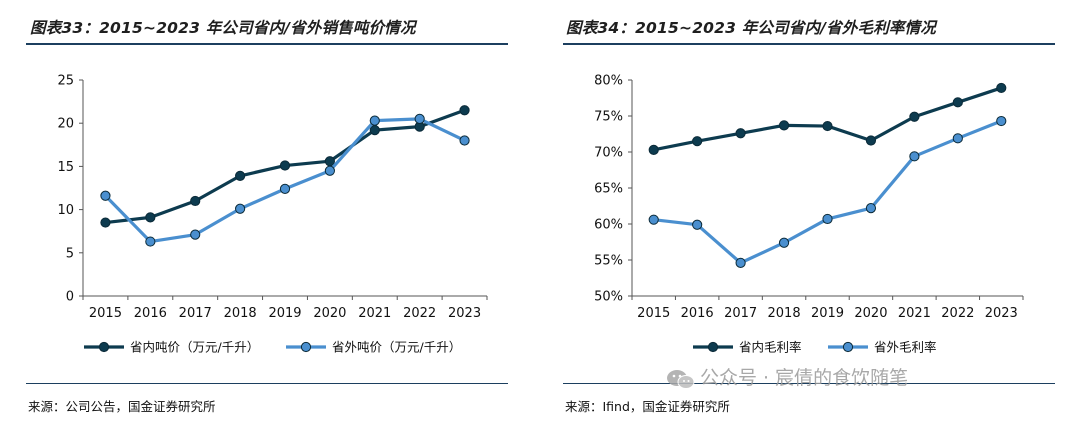 The height and width of the screenshot is (426, 1080). Describe the element at coordinates (848, 347) in the screenshot. I see `chart-right-legend-2-marker` at that location.